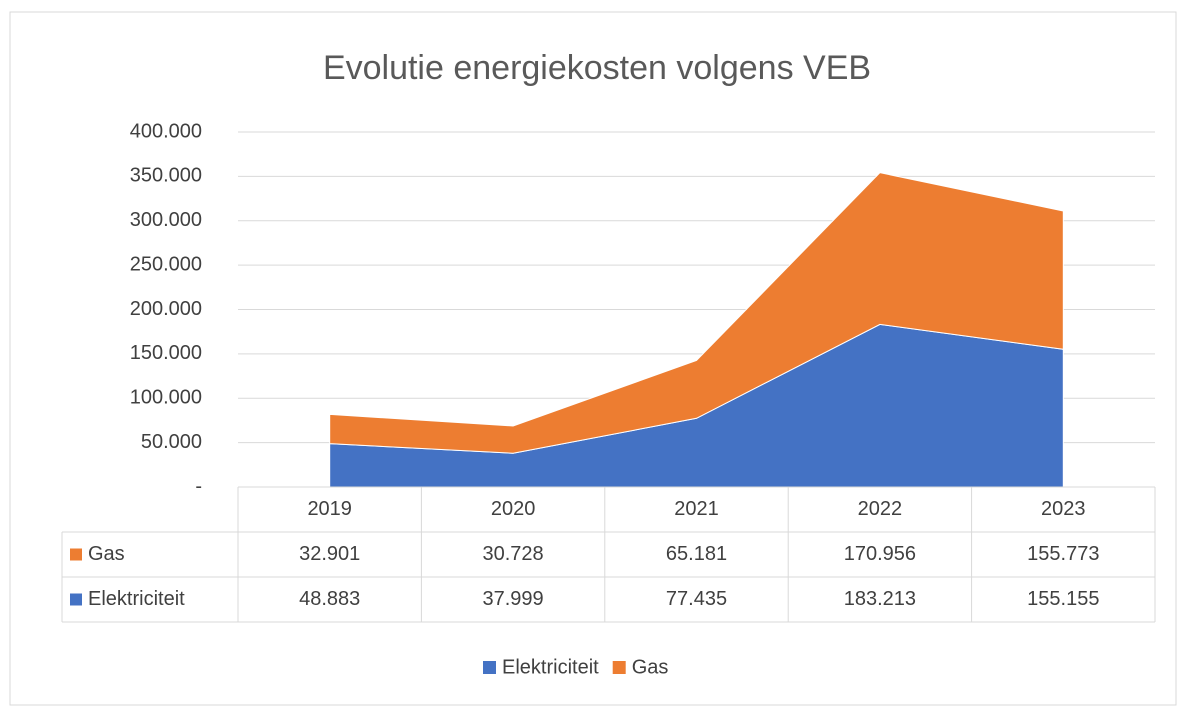 The width and height of the screenshot is (1177, 706). Describe the element at coordinates (1063, 509) in the screenshot. I see `x-tick-label: 2023` at that location.